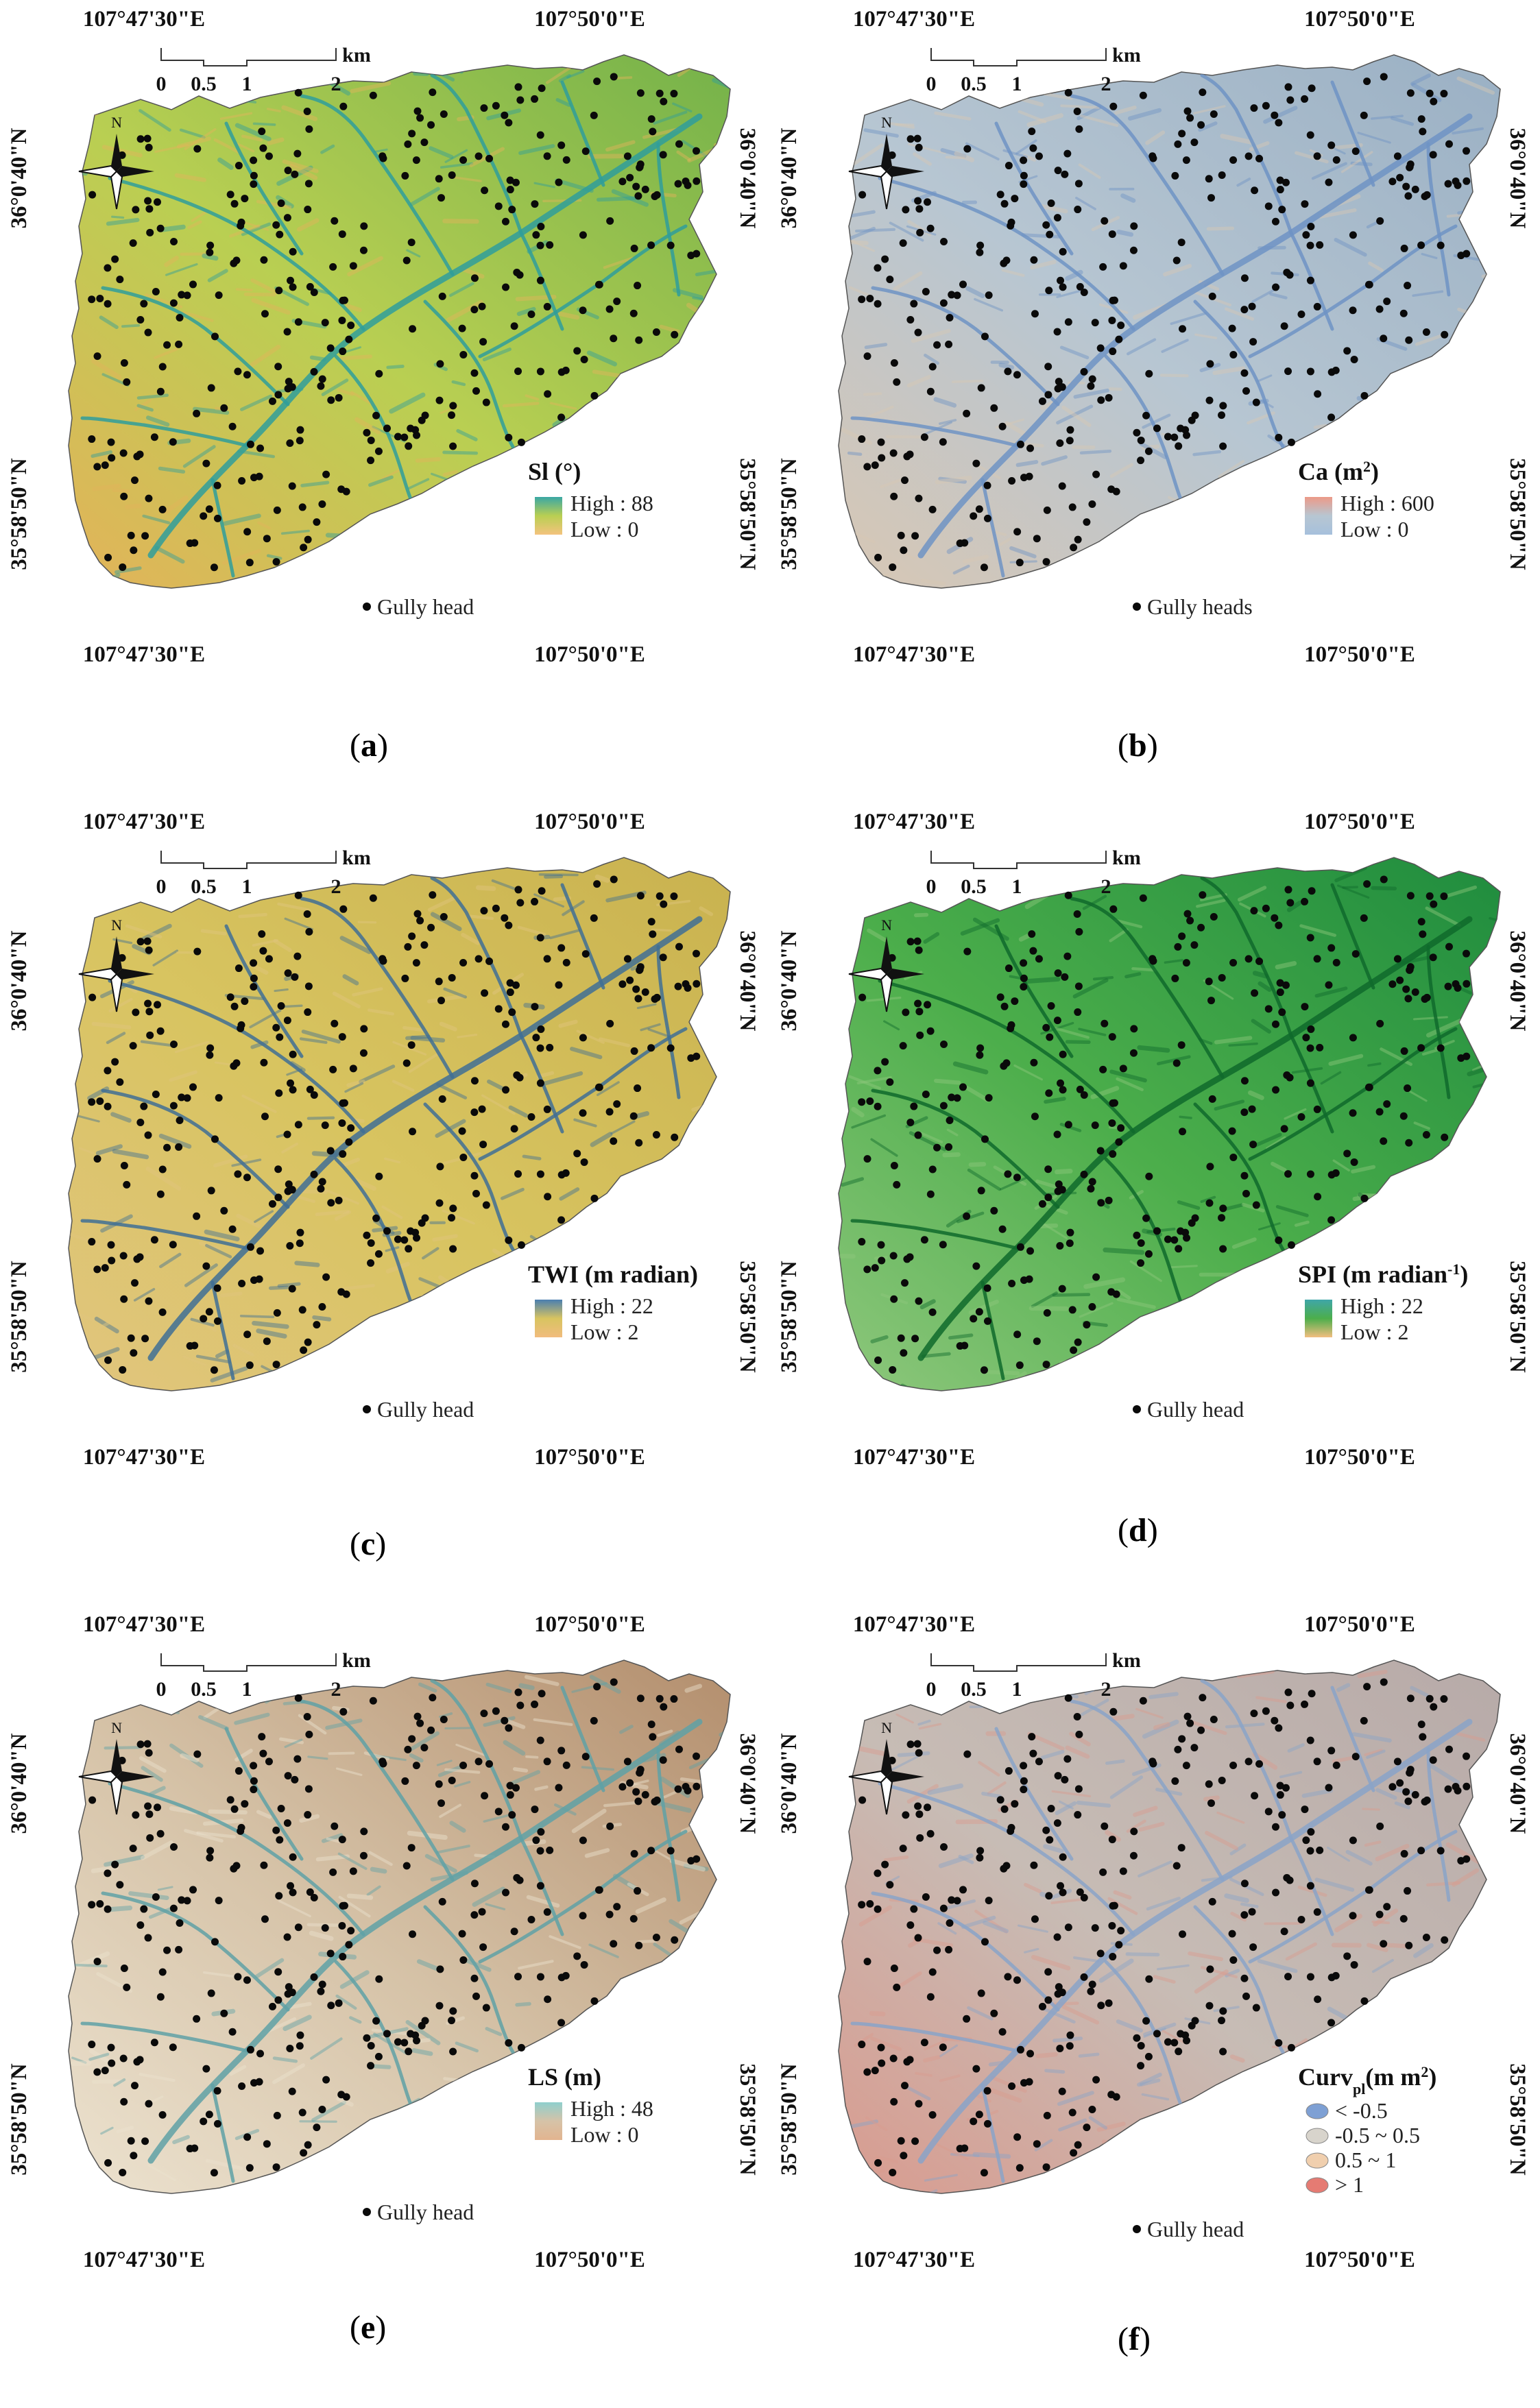 The width and height of the screenshot is (1540, 2408). Describe the element at coordinates (1033, 1675) in the screenshot. I see `scale-bar: 0 0.5 1 2km` at that location.